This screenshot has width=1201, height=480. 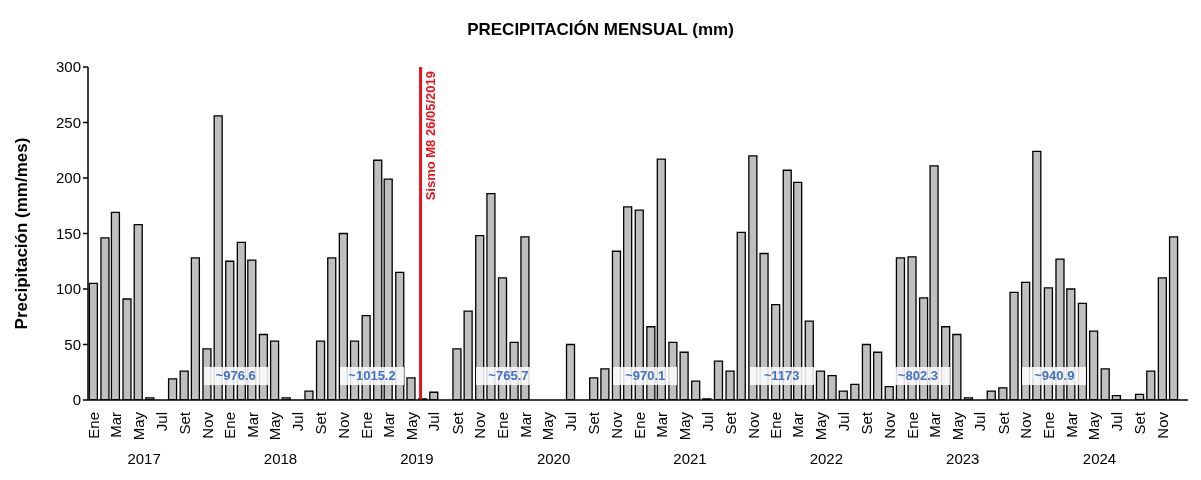 What do you see at coordinates (690, 458) in the screenshot?
I see `text: 2021` at bounding box center [690, 458].